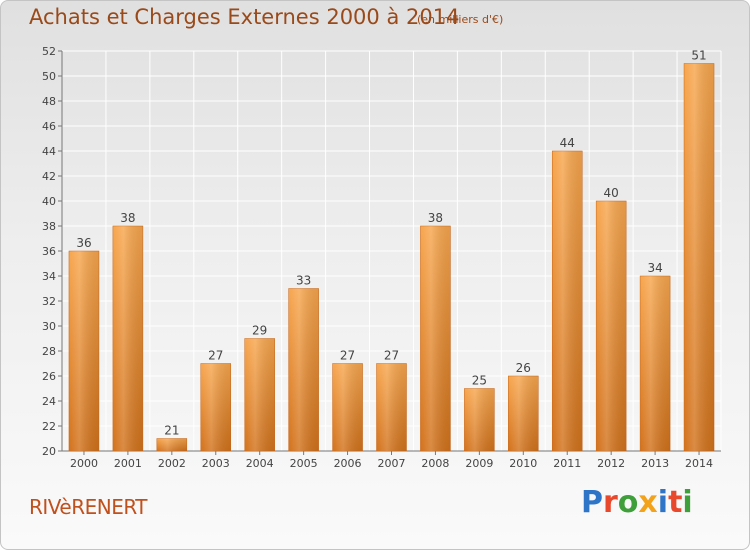 Image resolution: width=750 pixels, height=550 pixels. I want to click on bar-shine-2007, so click(391, 407).